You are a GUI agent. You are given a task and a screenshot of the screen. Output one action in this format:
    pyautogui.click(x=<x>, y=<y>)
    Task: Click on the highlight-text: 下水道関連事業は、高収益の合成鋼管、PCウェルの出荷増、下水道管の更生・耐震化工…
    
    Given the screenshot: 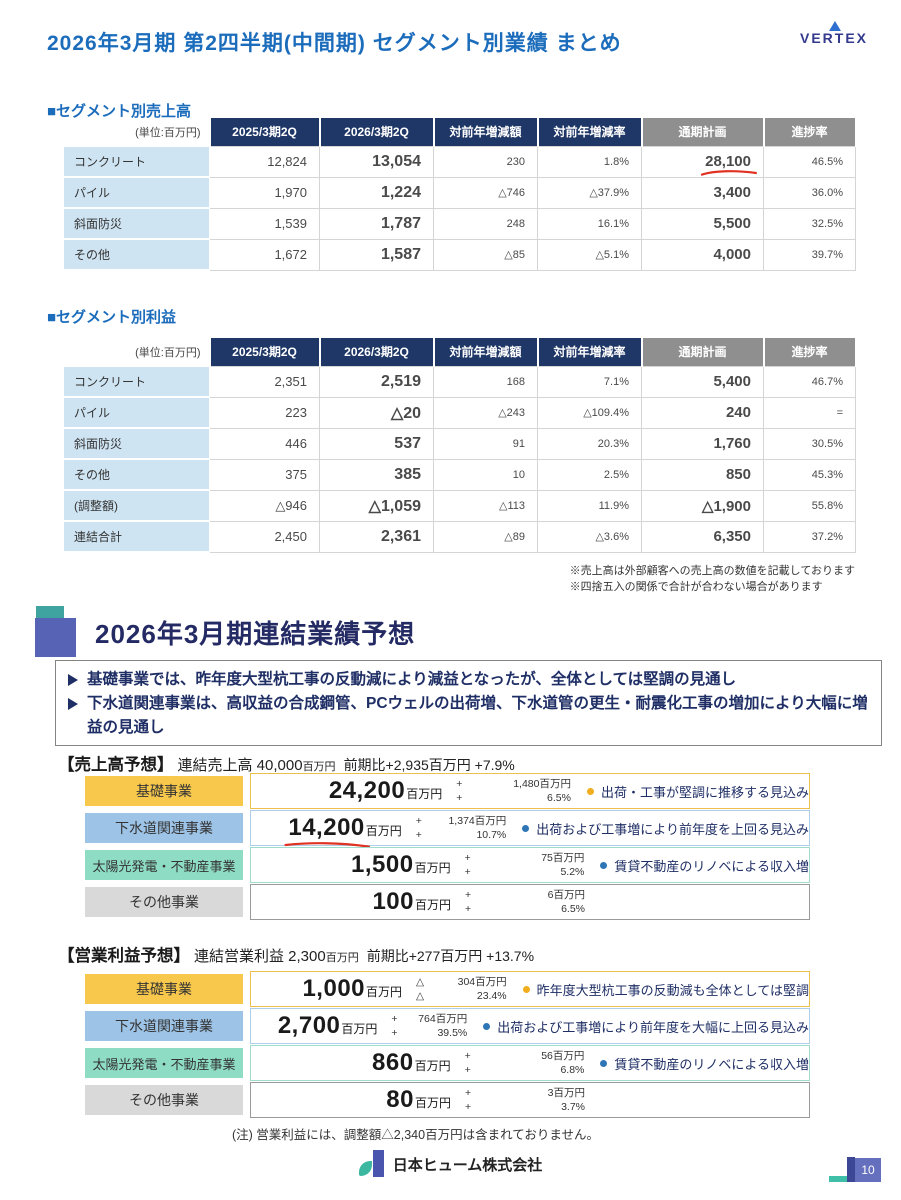 What is the action you would take?
    pyautogui.click(x=477, y=716)
    